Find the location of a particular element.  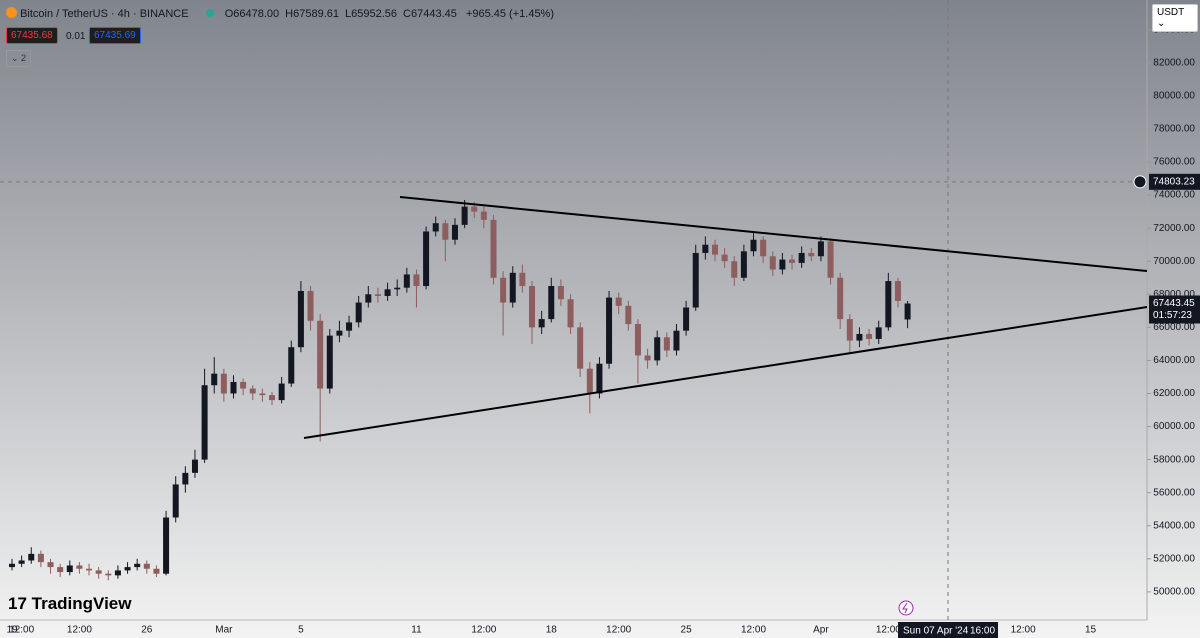

add-alert-button is located at coordinates (1140, 182).